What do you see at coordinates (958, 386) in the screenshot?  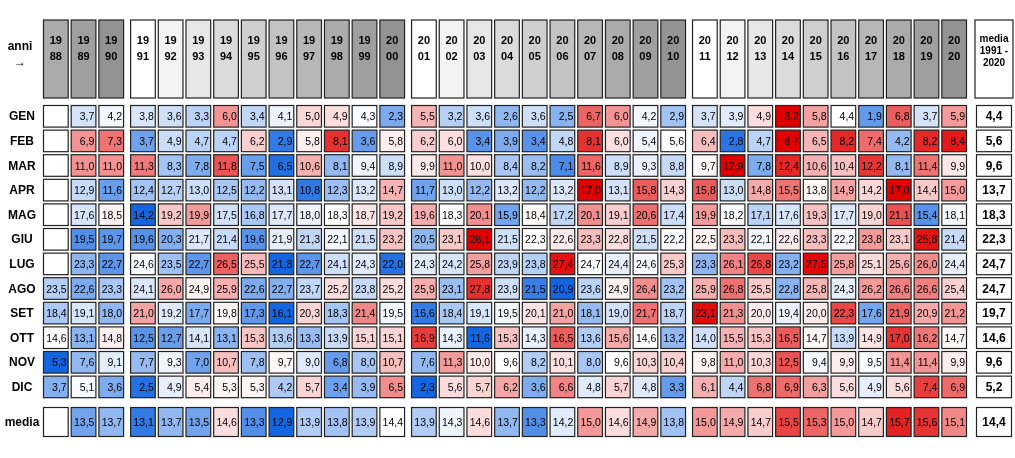 I see `data-label: 6,9` at bounding box center [958, 386].